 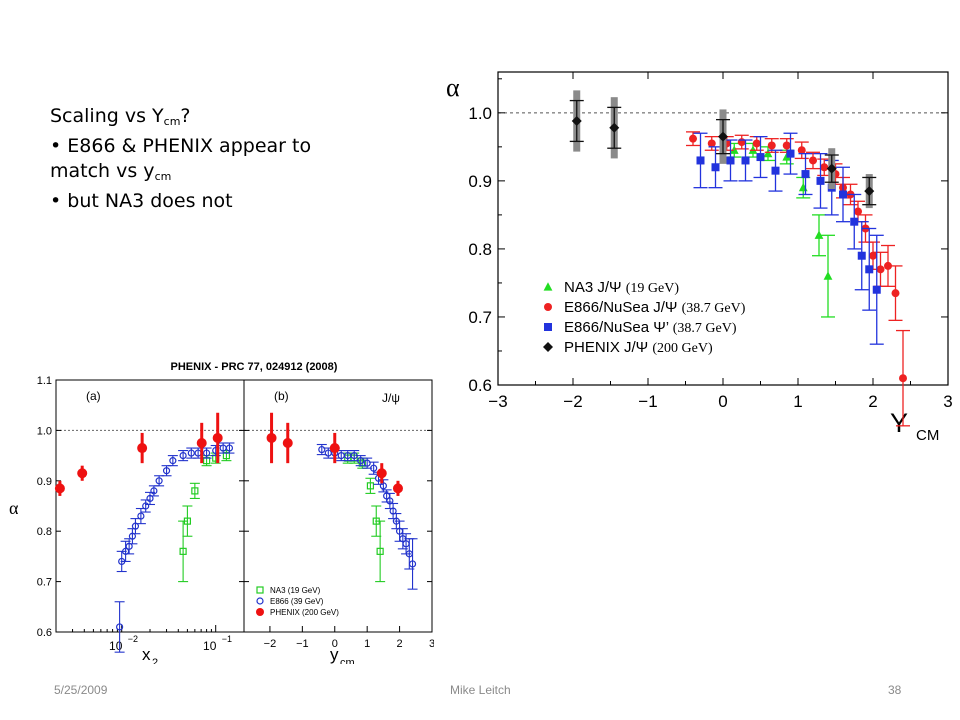 What do you see at coordinates (927, 435) in the screenshot?
I see `x-axis-label-sub: CM` at bounding box center [927, 435].